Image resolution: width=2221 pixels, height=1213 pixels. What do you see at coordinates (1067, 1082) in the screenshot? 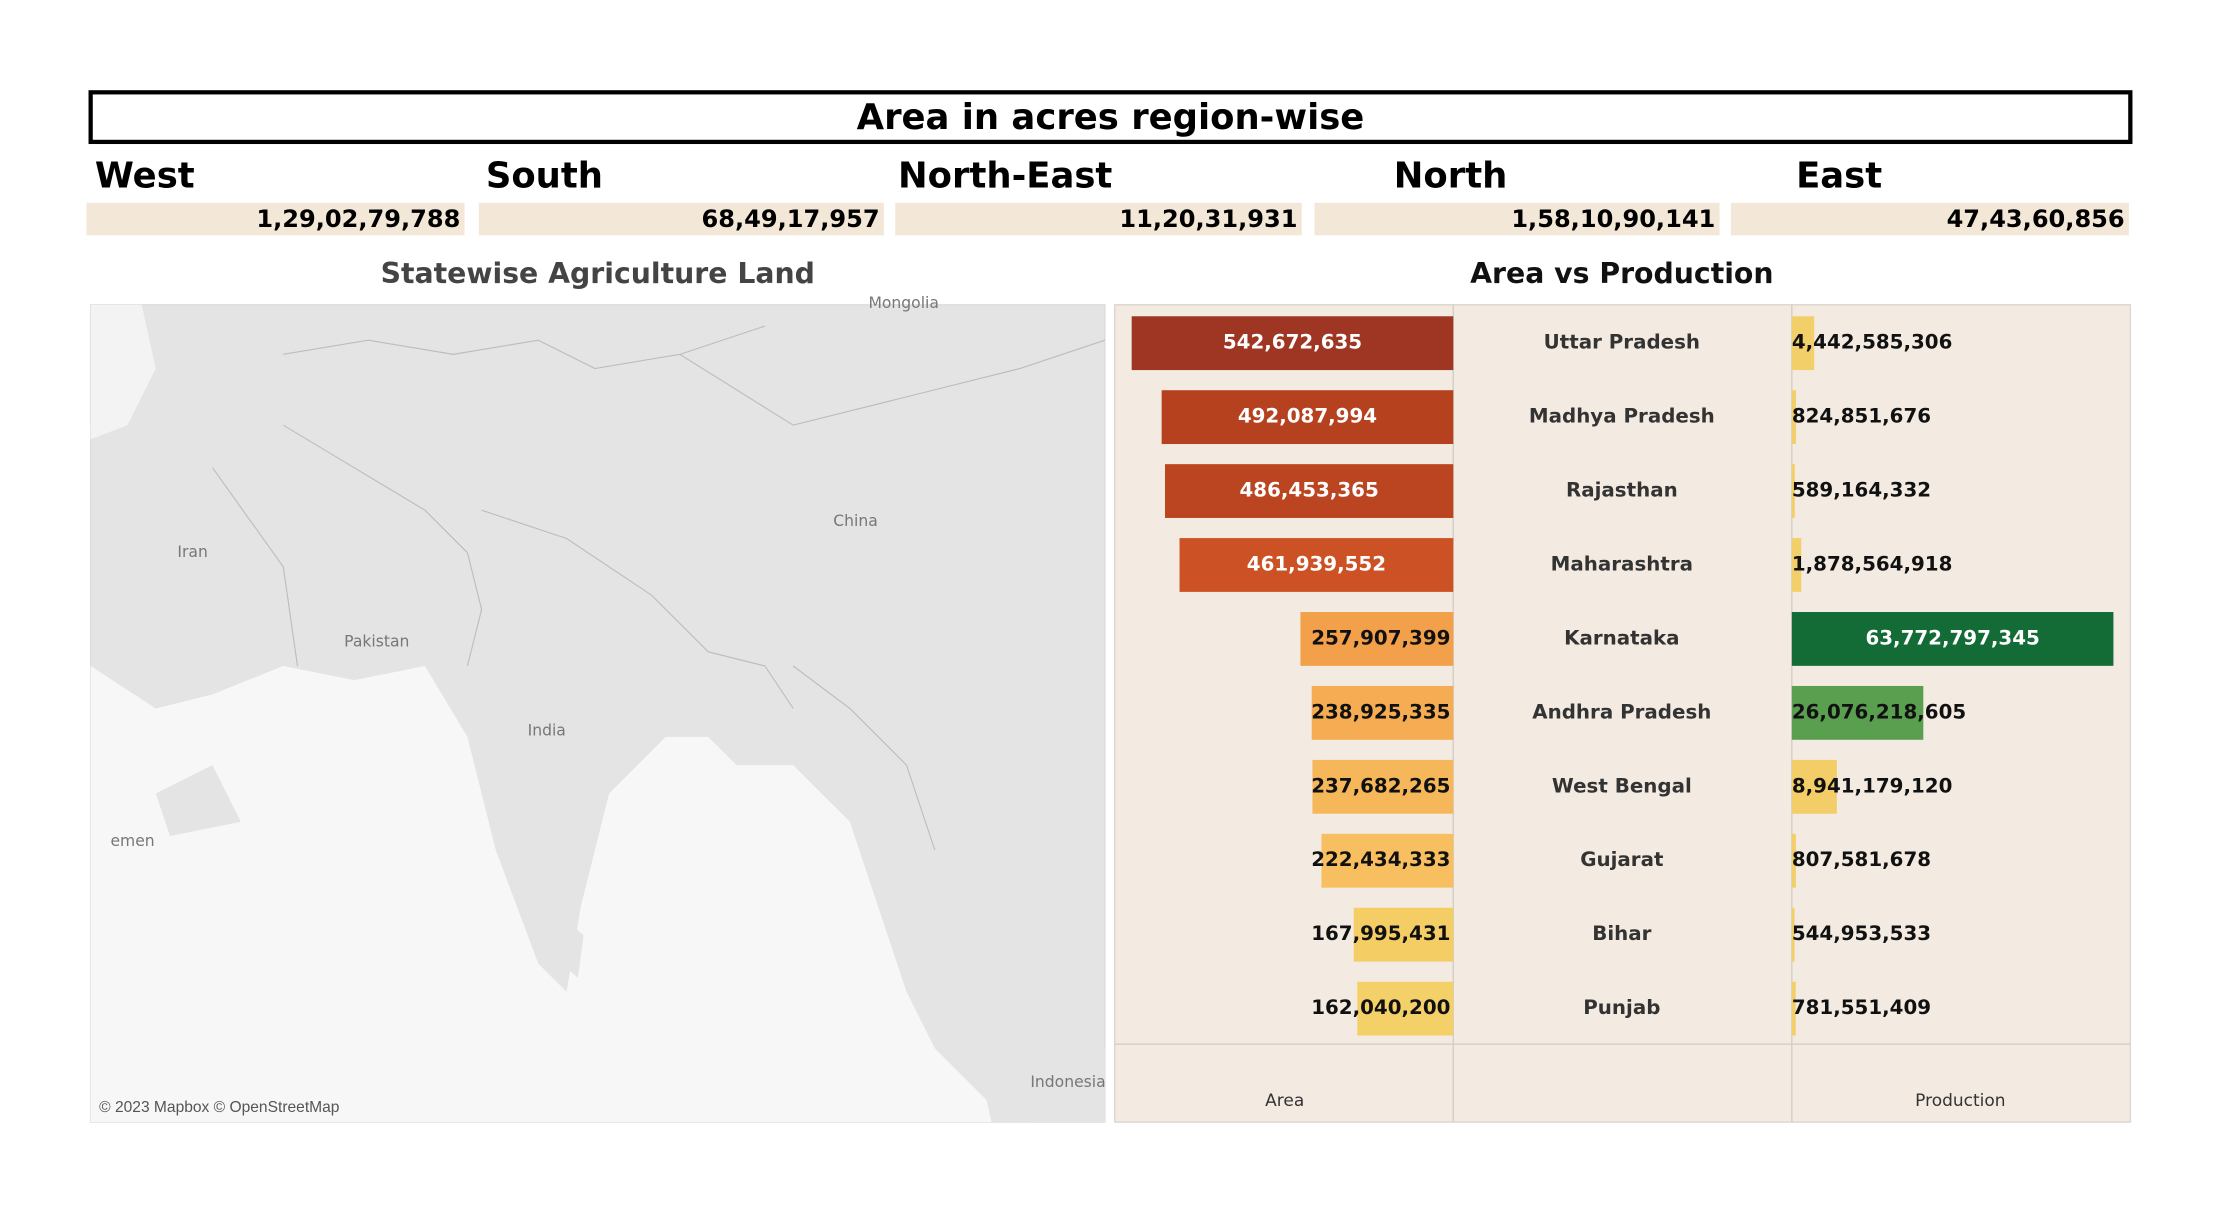
I see `map-label: Indonesia` at bounding box center [1067, 1082].